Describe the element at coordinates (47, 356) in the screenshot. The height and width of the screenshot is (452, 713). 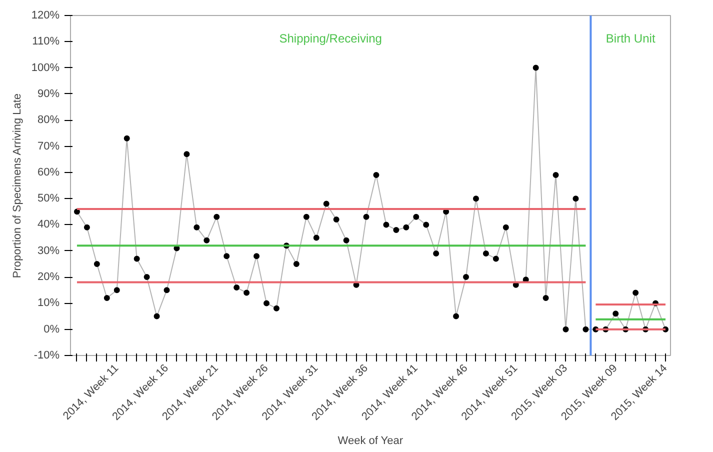
I see `y-tick-label: -10%` at that location.